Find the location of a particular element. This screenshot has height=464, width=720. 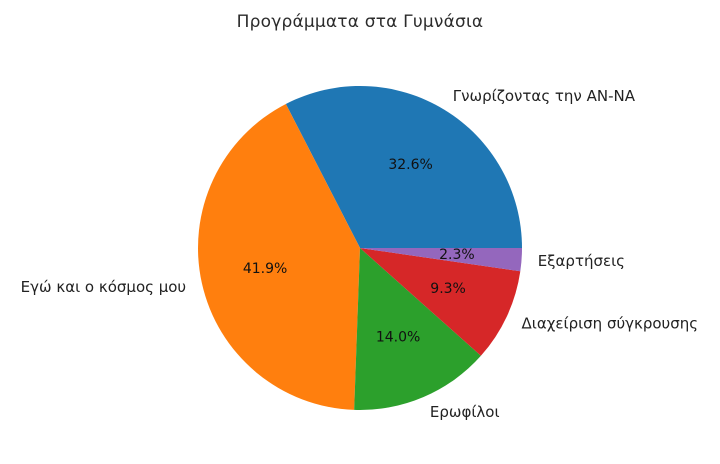

pie-slice-label-4: Εξαρτήσεις is located at coordinates (581, 261).